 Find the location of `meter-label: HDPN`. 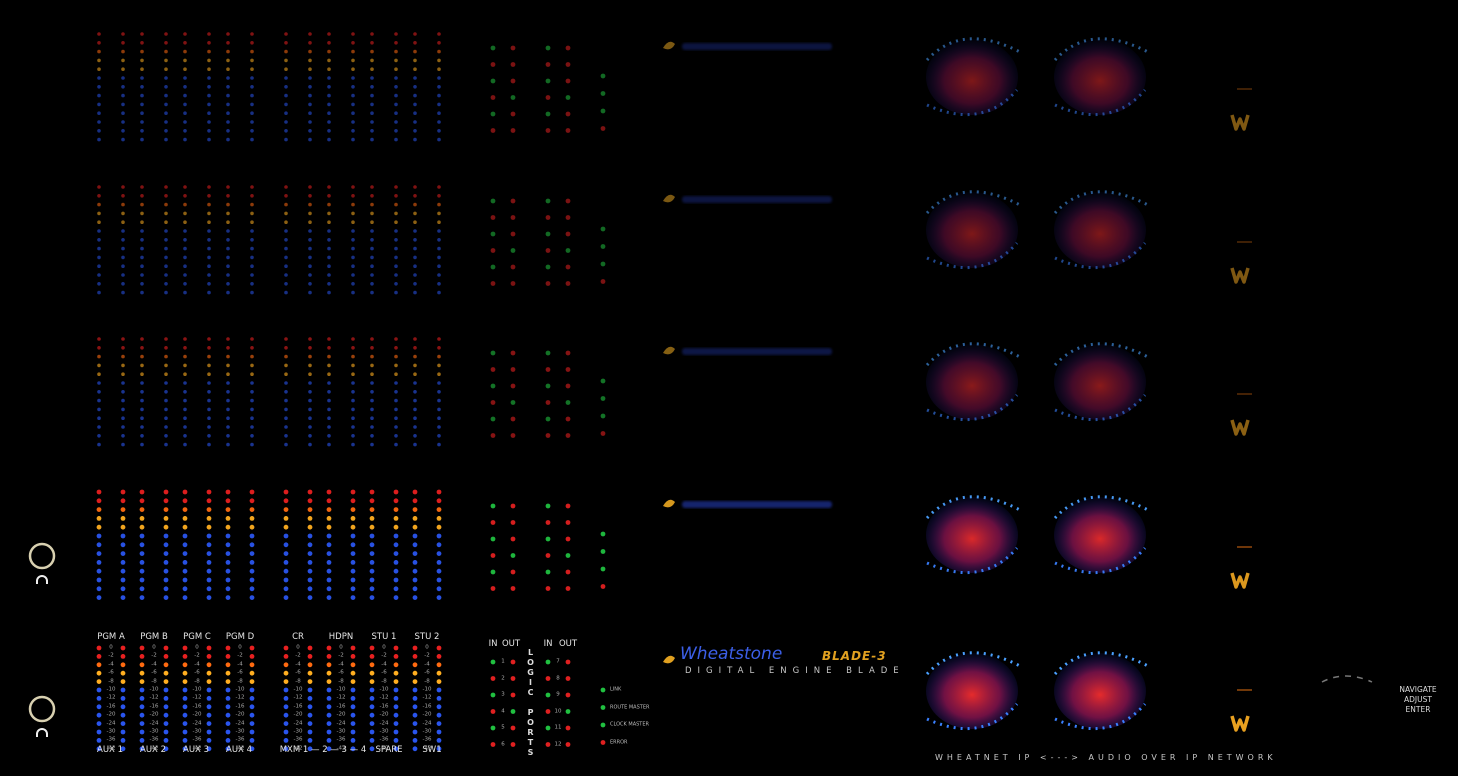

meter-label: HDPN is located at coordinates (341, 637).